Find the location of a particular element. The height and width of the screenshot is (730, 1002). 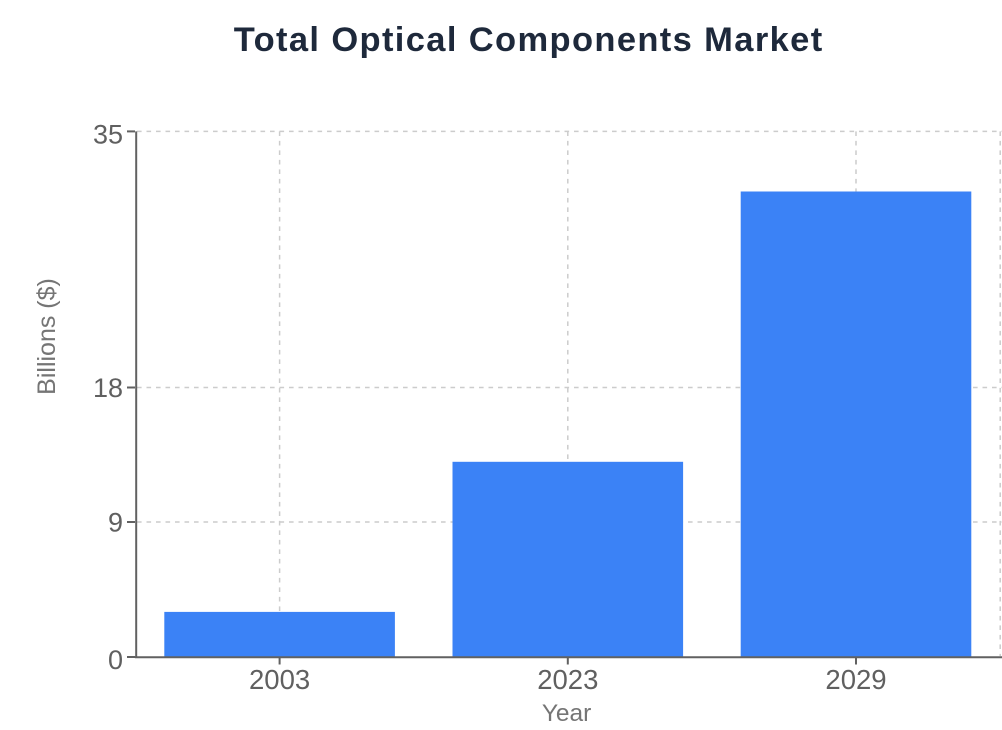

svg-text:Total Optical Components Marke: Total Optical Components Market is located at coordinates (528, 40).